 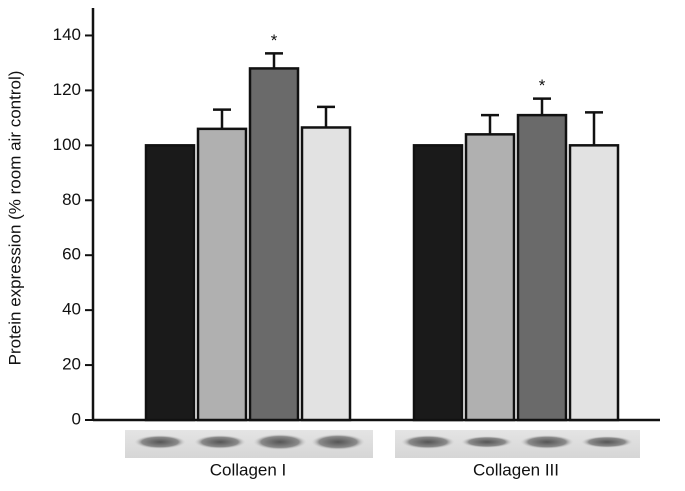 I want to click on x-tick-label: Collagen III, so click(x=516, y=469).